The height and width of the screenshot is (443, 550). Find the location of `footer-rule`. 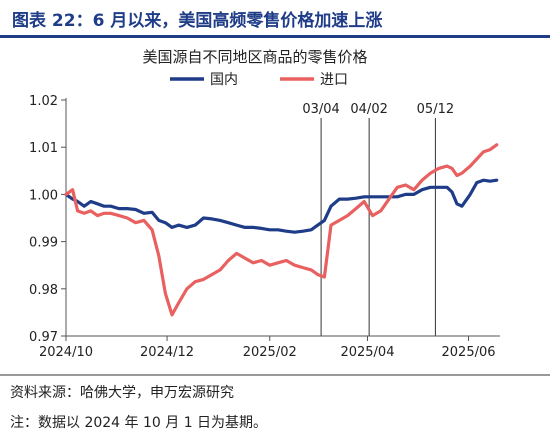

footer-rule is located at coordinates (275, 375).